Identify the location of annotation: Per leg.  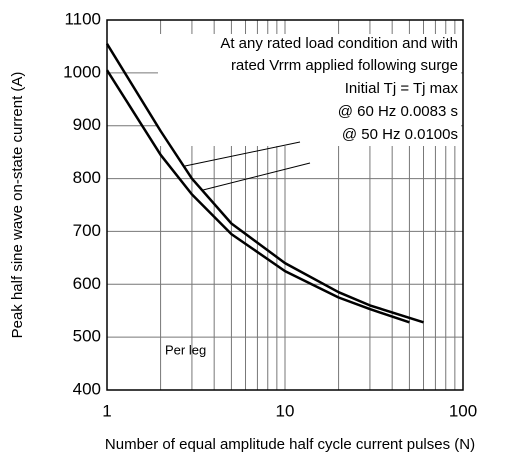
(185, 349).